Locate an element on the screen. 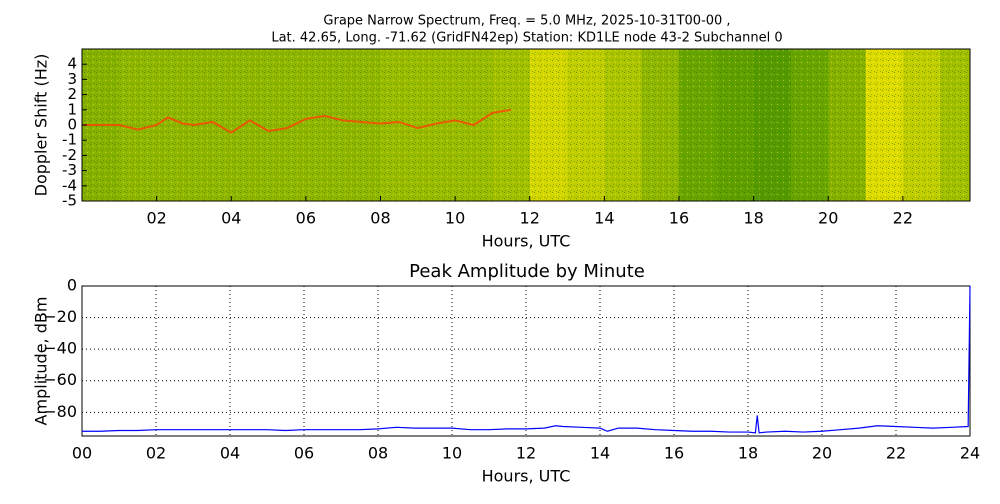  y-tick-label: -2 is located at coordinates (69, 155).